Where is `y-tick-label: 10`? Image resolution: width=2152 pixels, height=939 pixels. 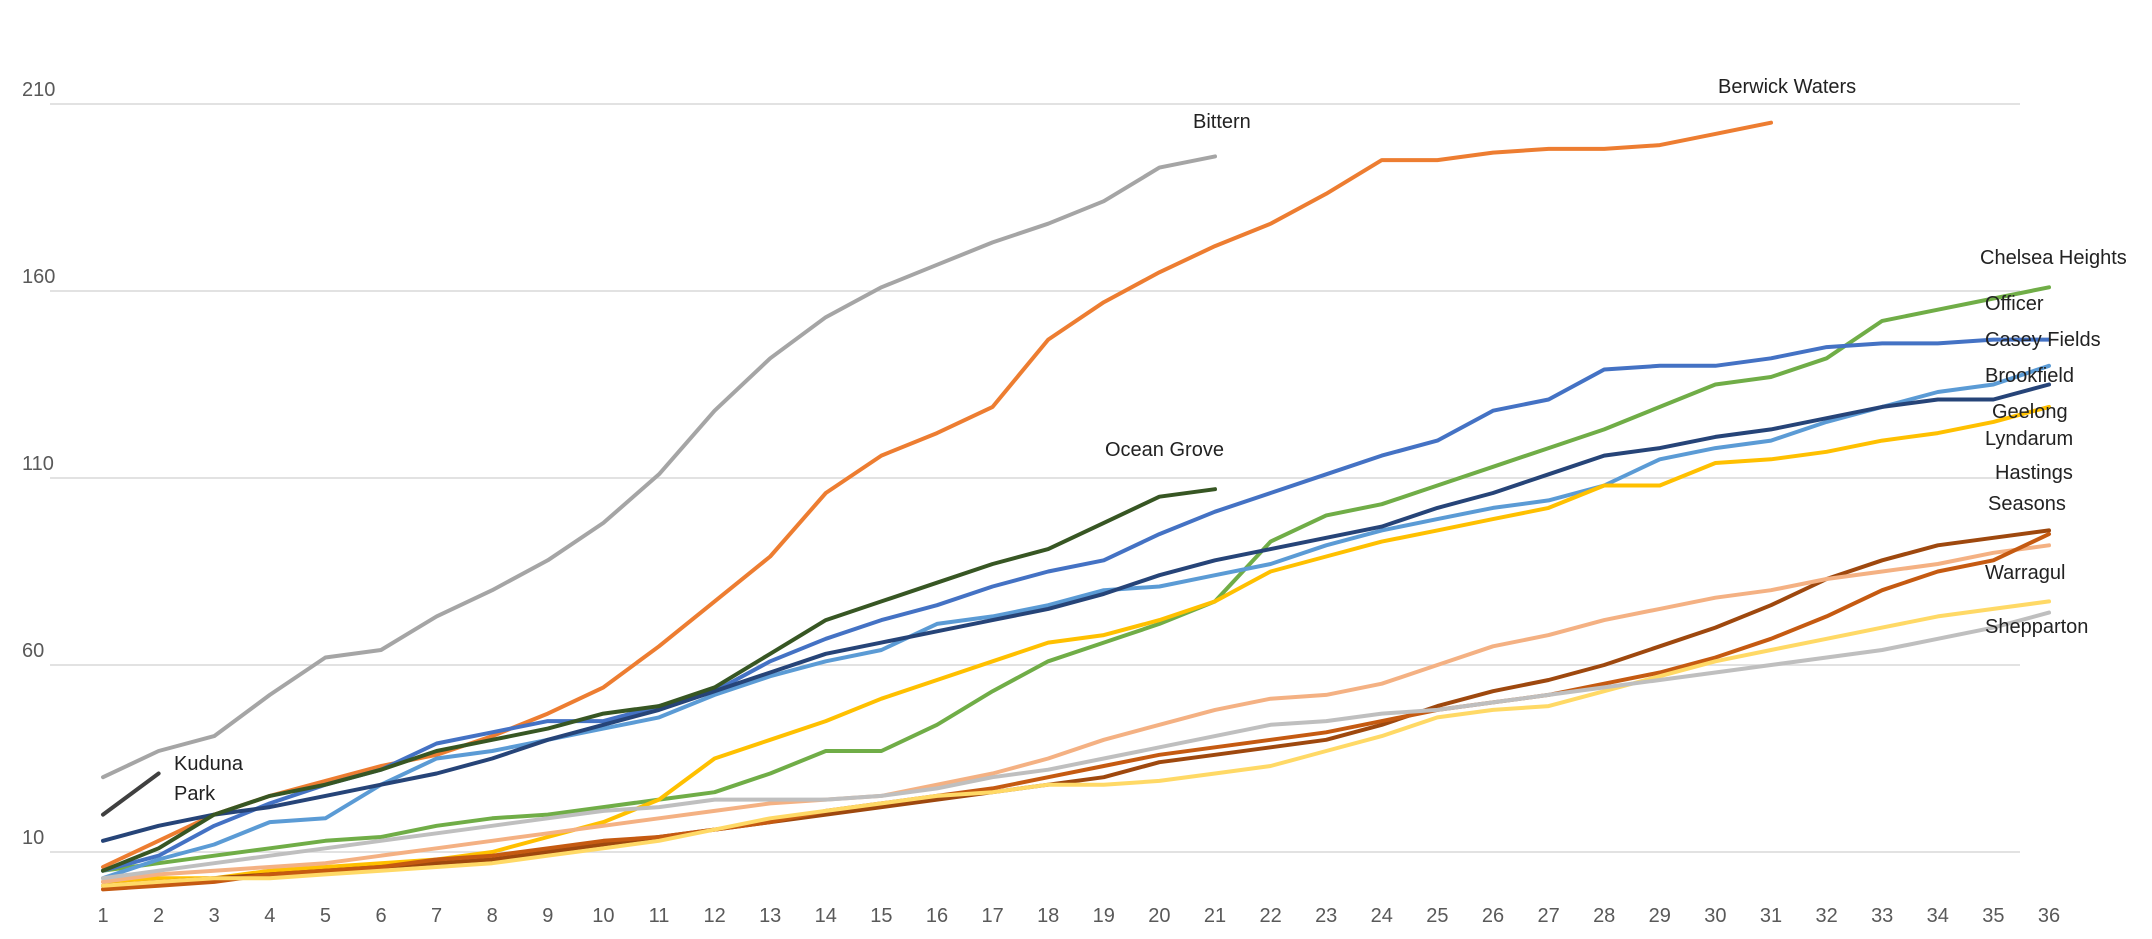 y-tick-label: 10 is located at coordinates (33, 838).